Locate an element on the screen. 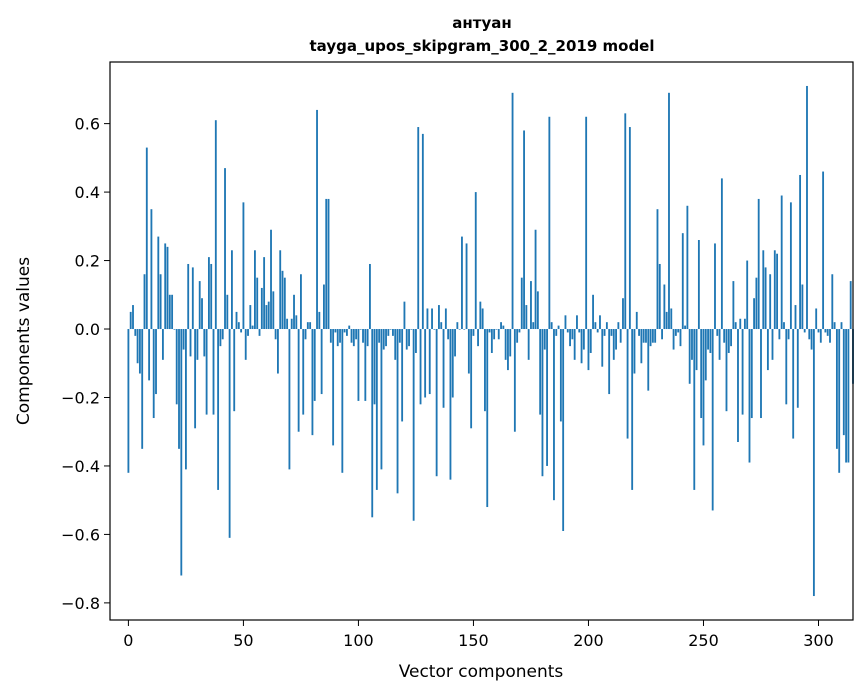 The width and height of the screenshot is (867, 696). y-axis-ticks: −0.8 −0.6 −0.4 −0.2 0.0 0.2 0.4 0.6 is located at coordinates (85, 364).